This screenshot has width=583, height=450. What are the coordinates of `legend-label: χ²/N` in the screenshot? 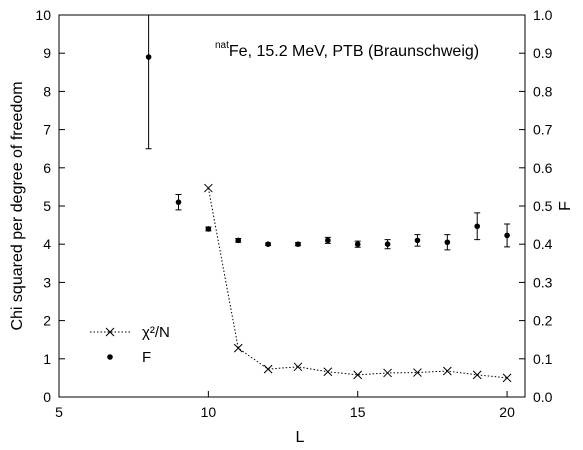 It's located at (156, 332).